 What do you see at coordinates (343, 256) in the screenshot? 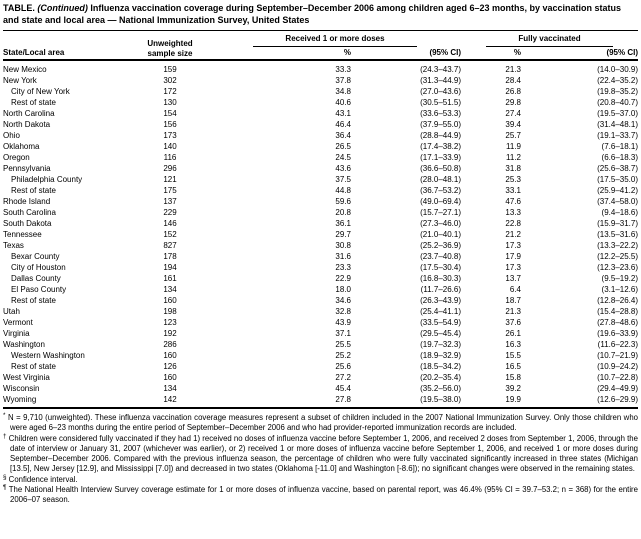
I see `cell-received-pct: 31.6` at bounding box center [343, 256].